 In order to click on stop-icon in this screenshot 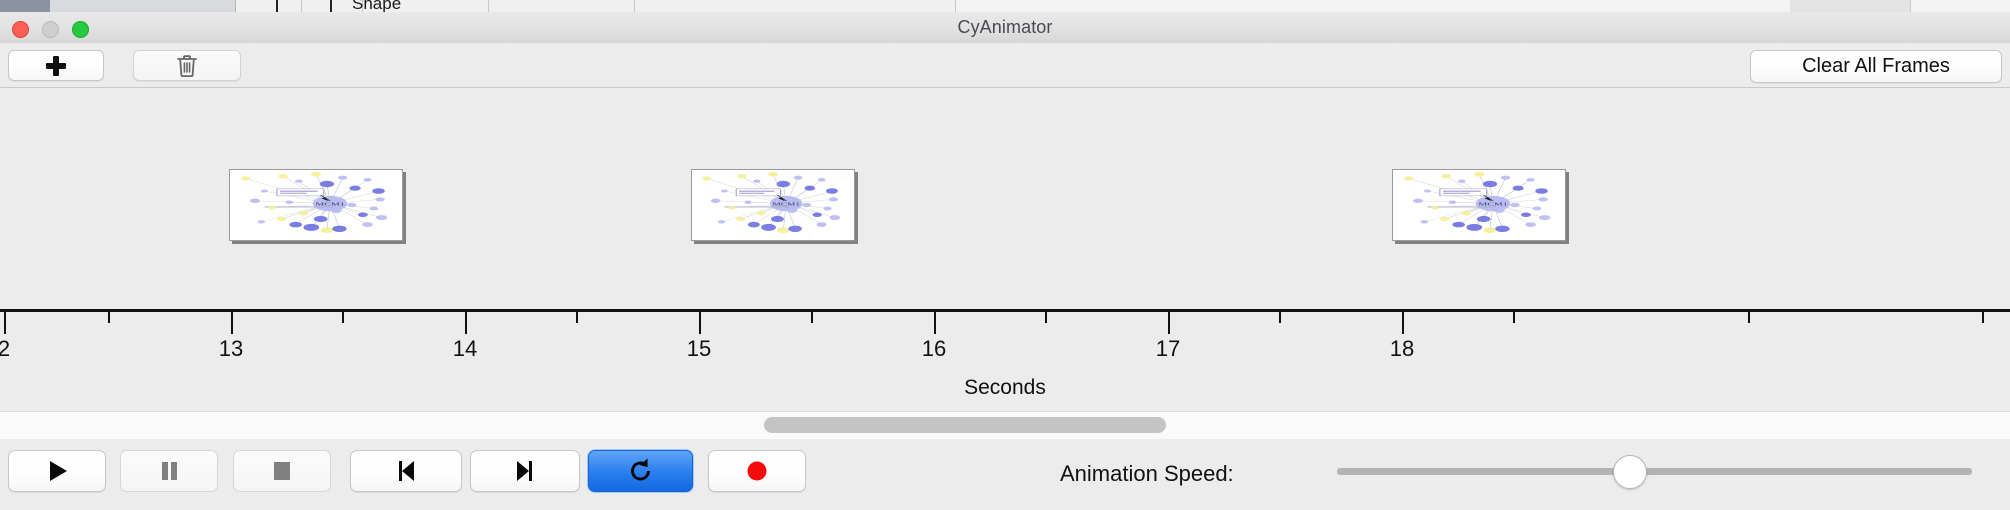, I will do `click(282, 471)`.